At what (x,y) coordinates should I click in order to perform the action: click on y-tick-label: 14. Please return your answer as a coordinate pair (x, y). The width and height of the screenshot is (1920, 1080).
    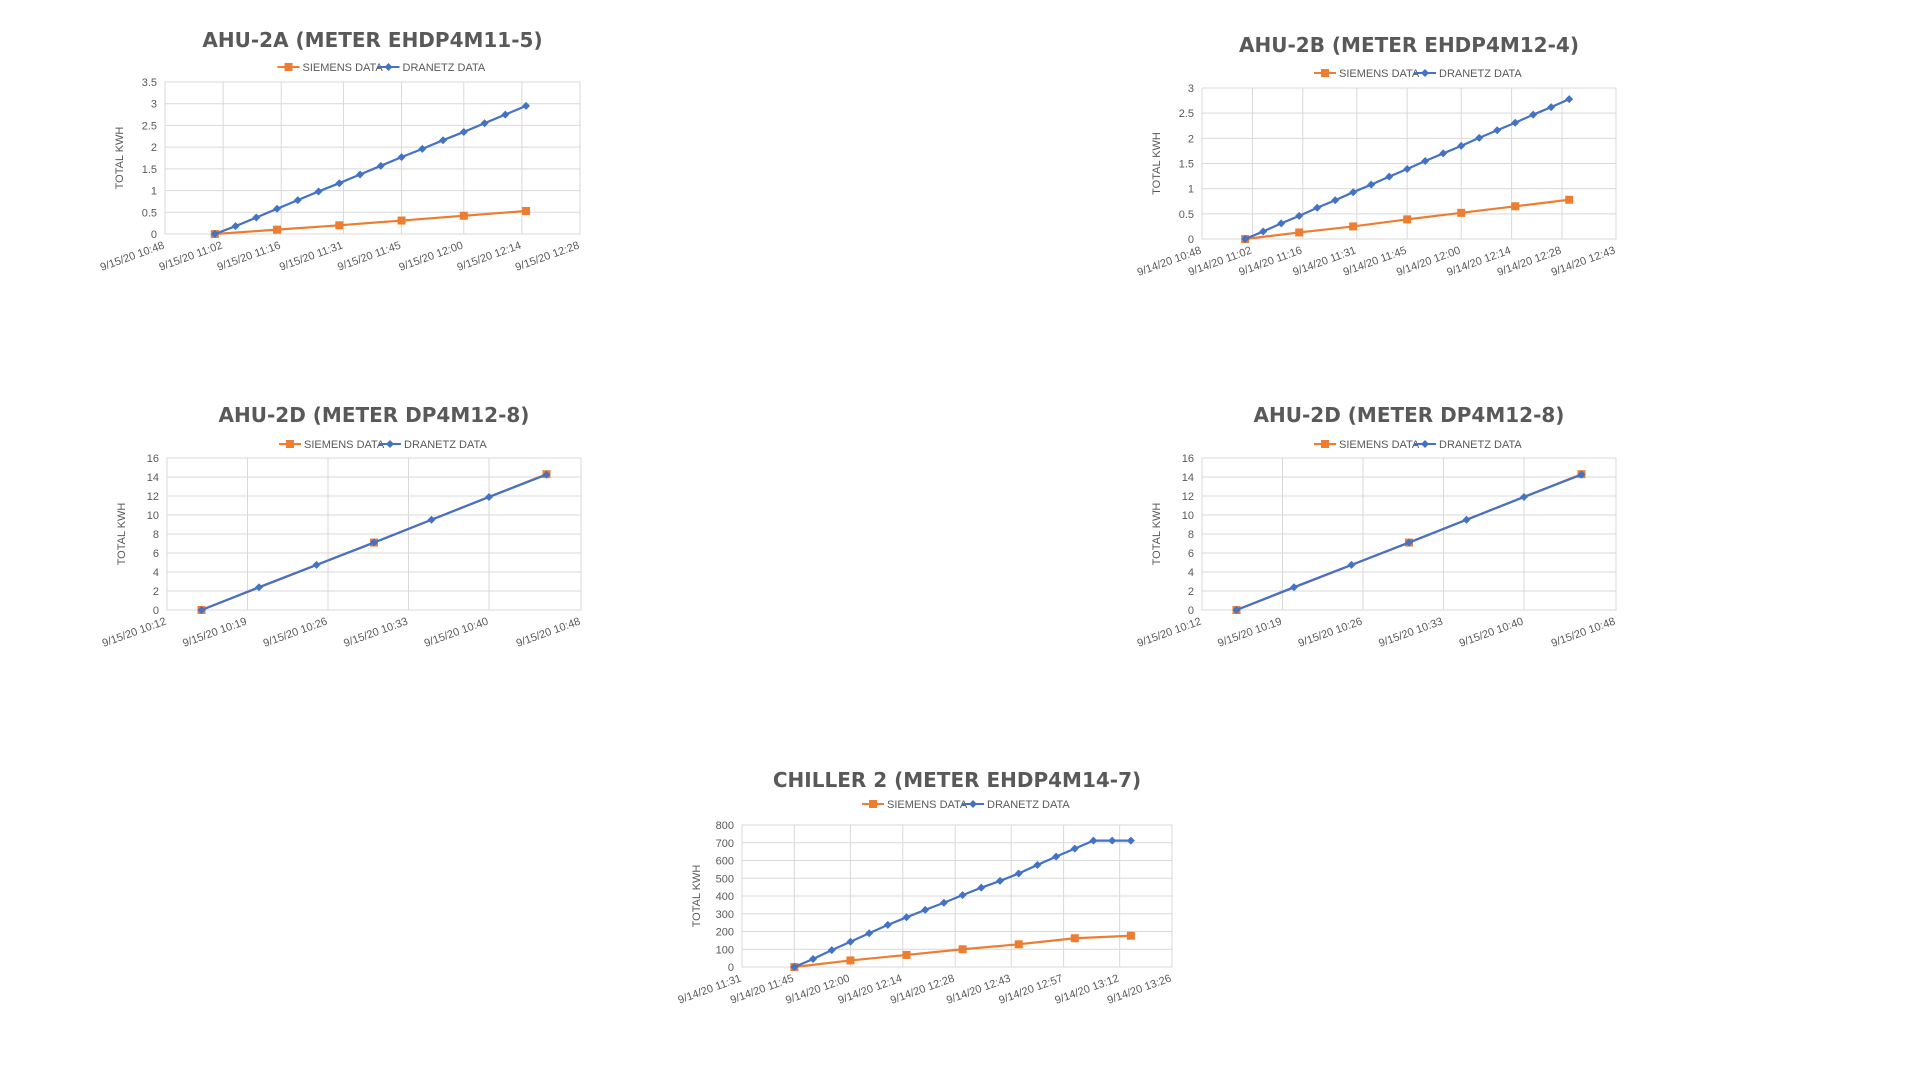
    Looking at the image, I should click on (1188, 478).